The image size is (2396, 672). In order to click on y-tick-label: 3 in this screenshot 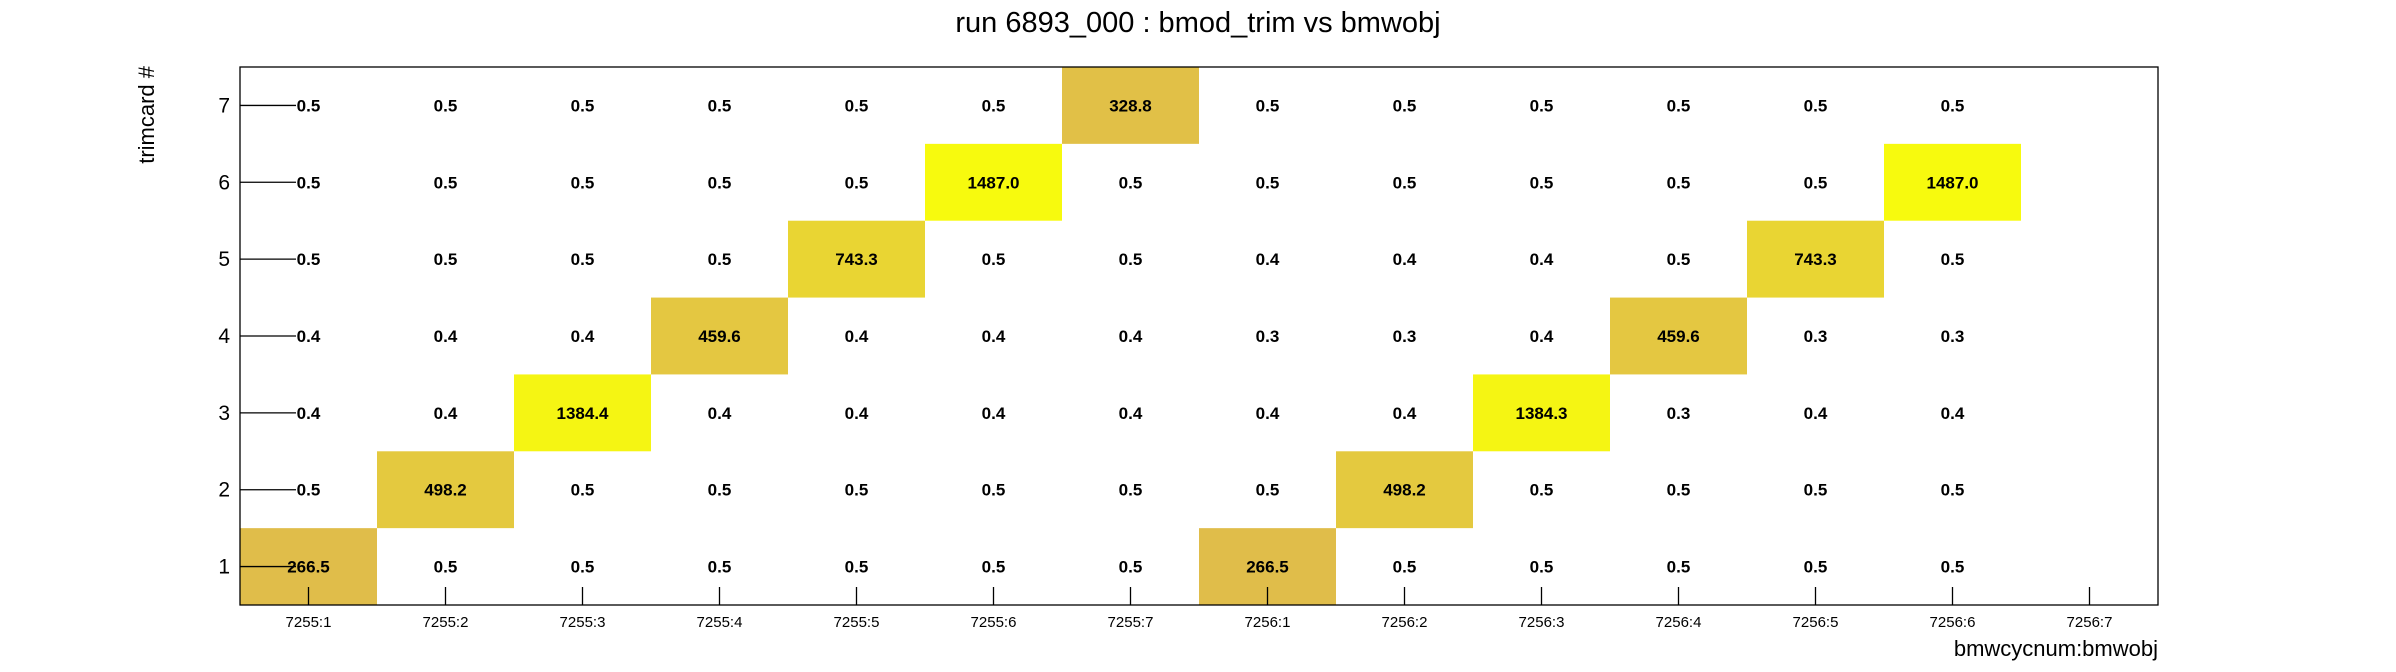, I will do `click(224, 413)`.